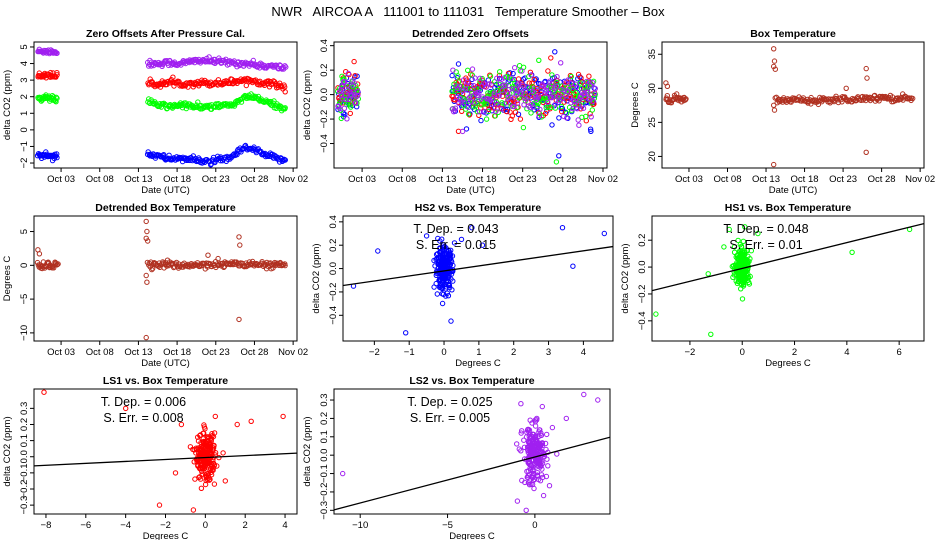 This screenshot has height=540, width=936. I want to click on x-tick-label: 3, so click(548, 352).